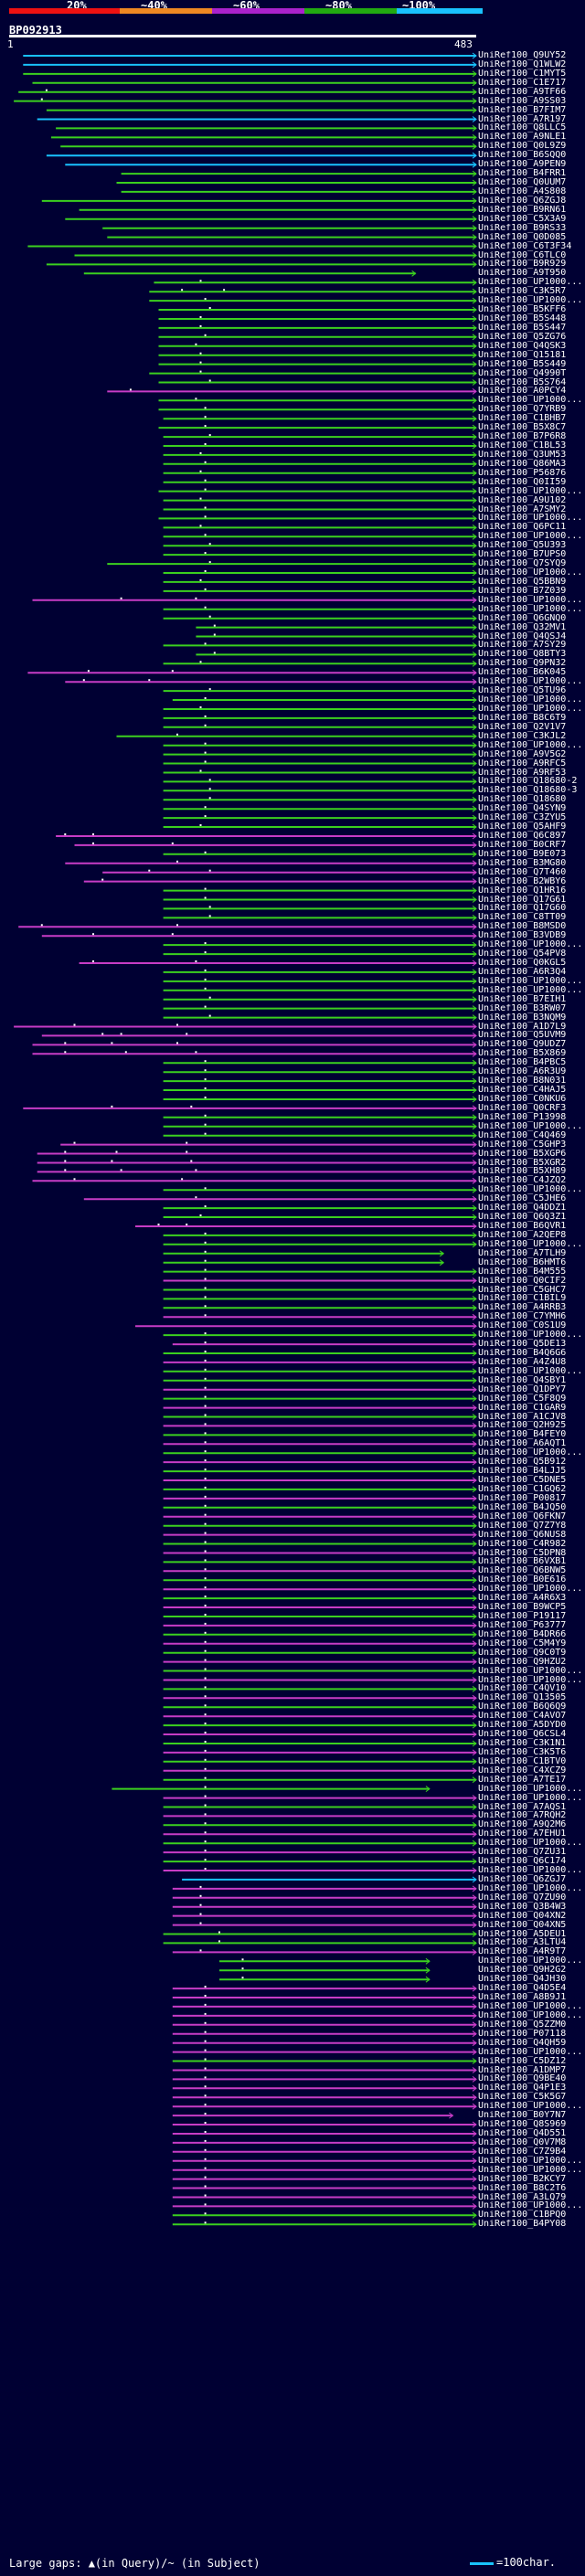  Describe the element at coordinates (522, 1226) in the screenshot. I see `hit-label-130: UniRef100_B6QVR1` at that location.